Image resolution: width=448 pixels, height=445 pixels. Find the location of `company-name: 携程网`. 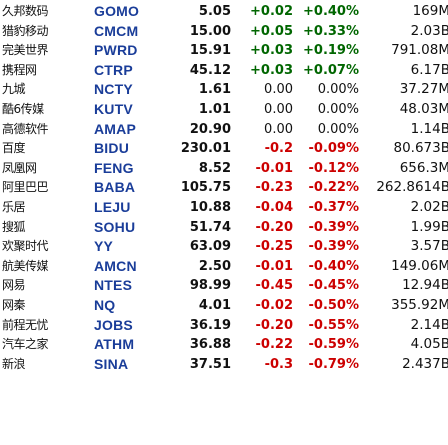

company-name: 携程网 is located at coordinates (19, 69).